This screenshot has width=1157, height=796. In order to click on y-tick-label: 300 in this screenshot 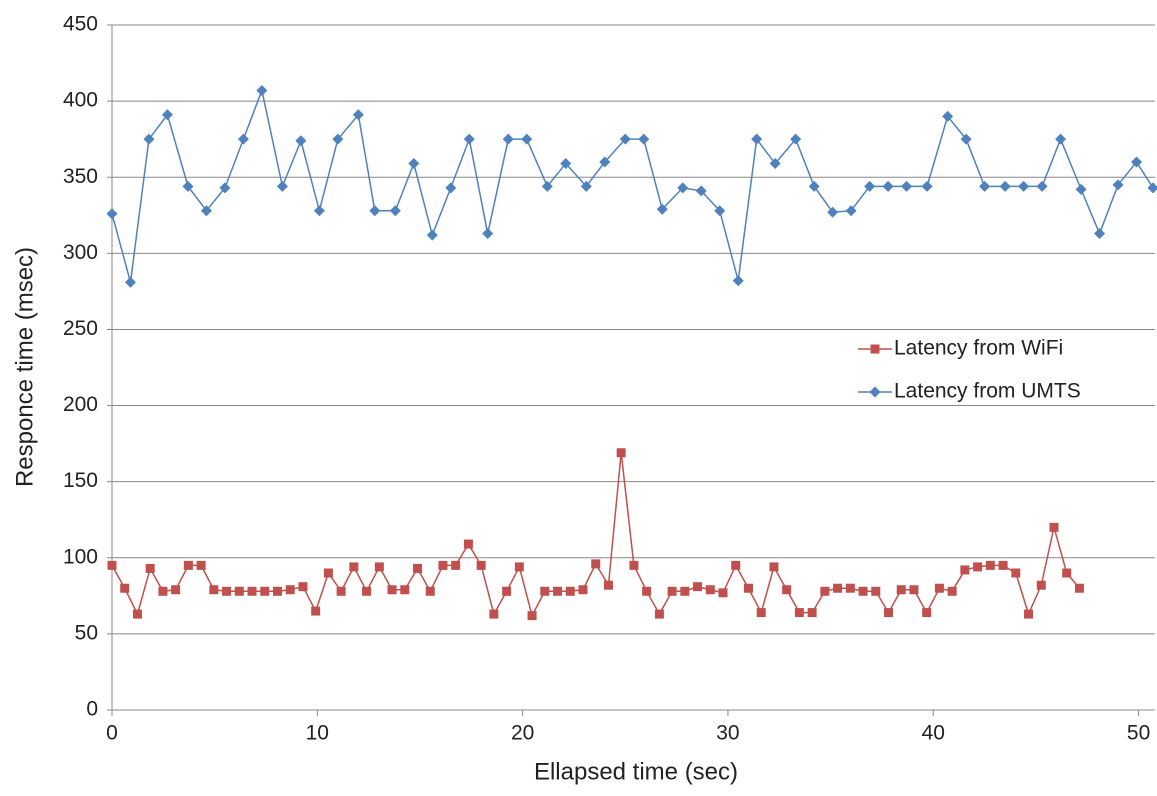, I will do `click(80, 252)`.